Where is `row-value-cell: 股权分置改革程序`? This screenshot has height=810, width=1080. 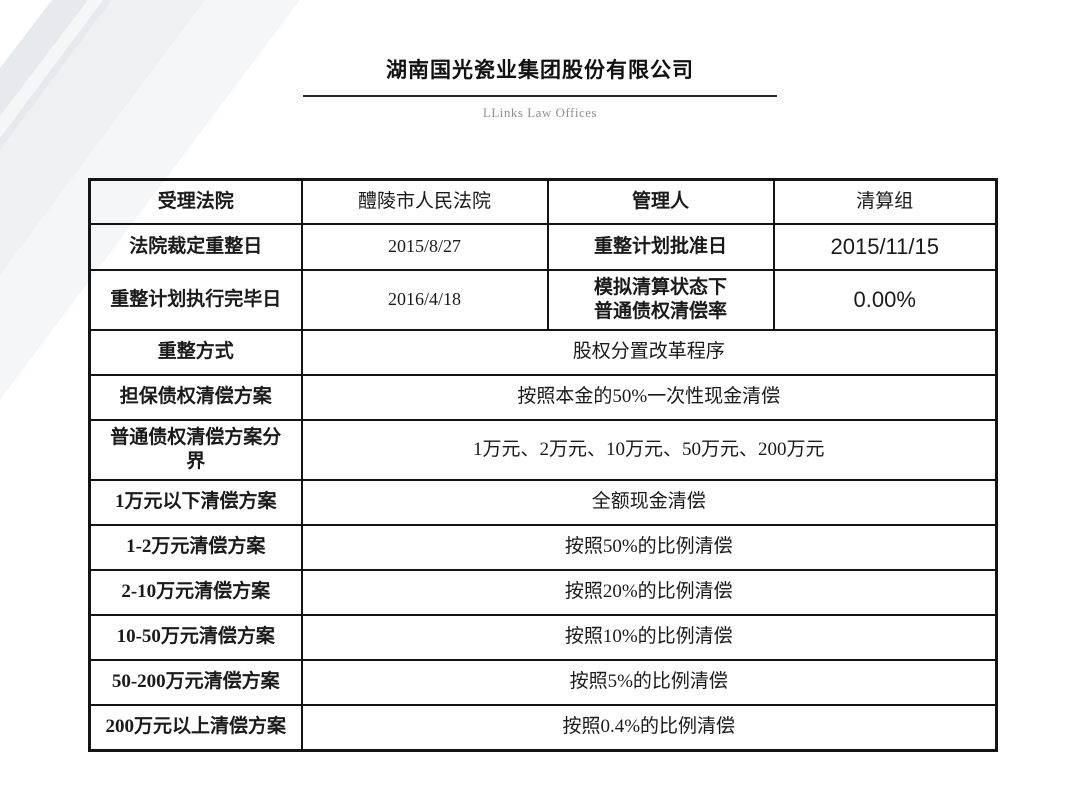
row-value-cell: 股权分置改革程序 is located at coordinates (649, 352).